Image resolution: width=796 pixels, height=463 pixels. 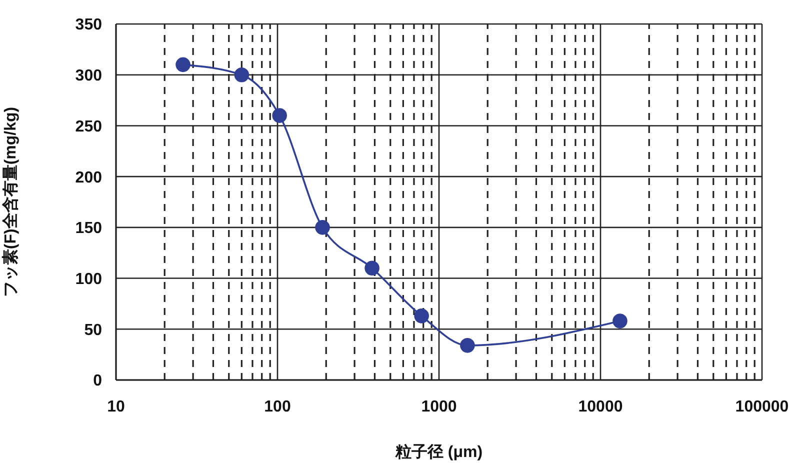 What do you see at coordinates (88, 76) in the screenshot?
I see `y-tick-label: 300` at bounding box center [88, 76].